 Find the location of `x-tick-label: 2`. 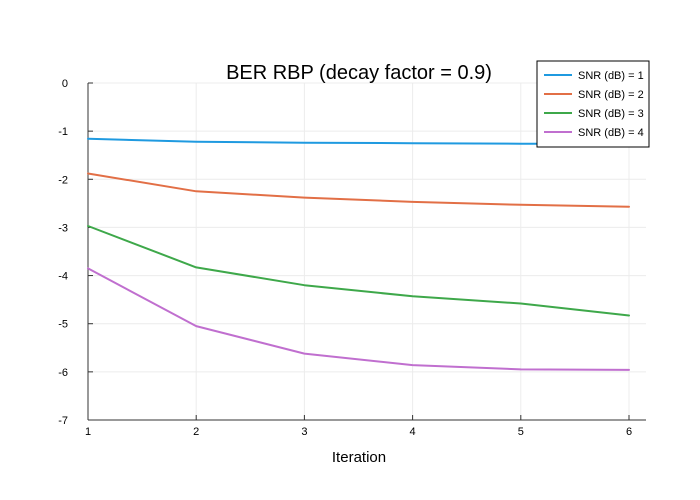

x-tick-label: 2 is located at coordinates (196, 432).